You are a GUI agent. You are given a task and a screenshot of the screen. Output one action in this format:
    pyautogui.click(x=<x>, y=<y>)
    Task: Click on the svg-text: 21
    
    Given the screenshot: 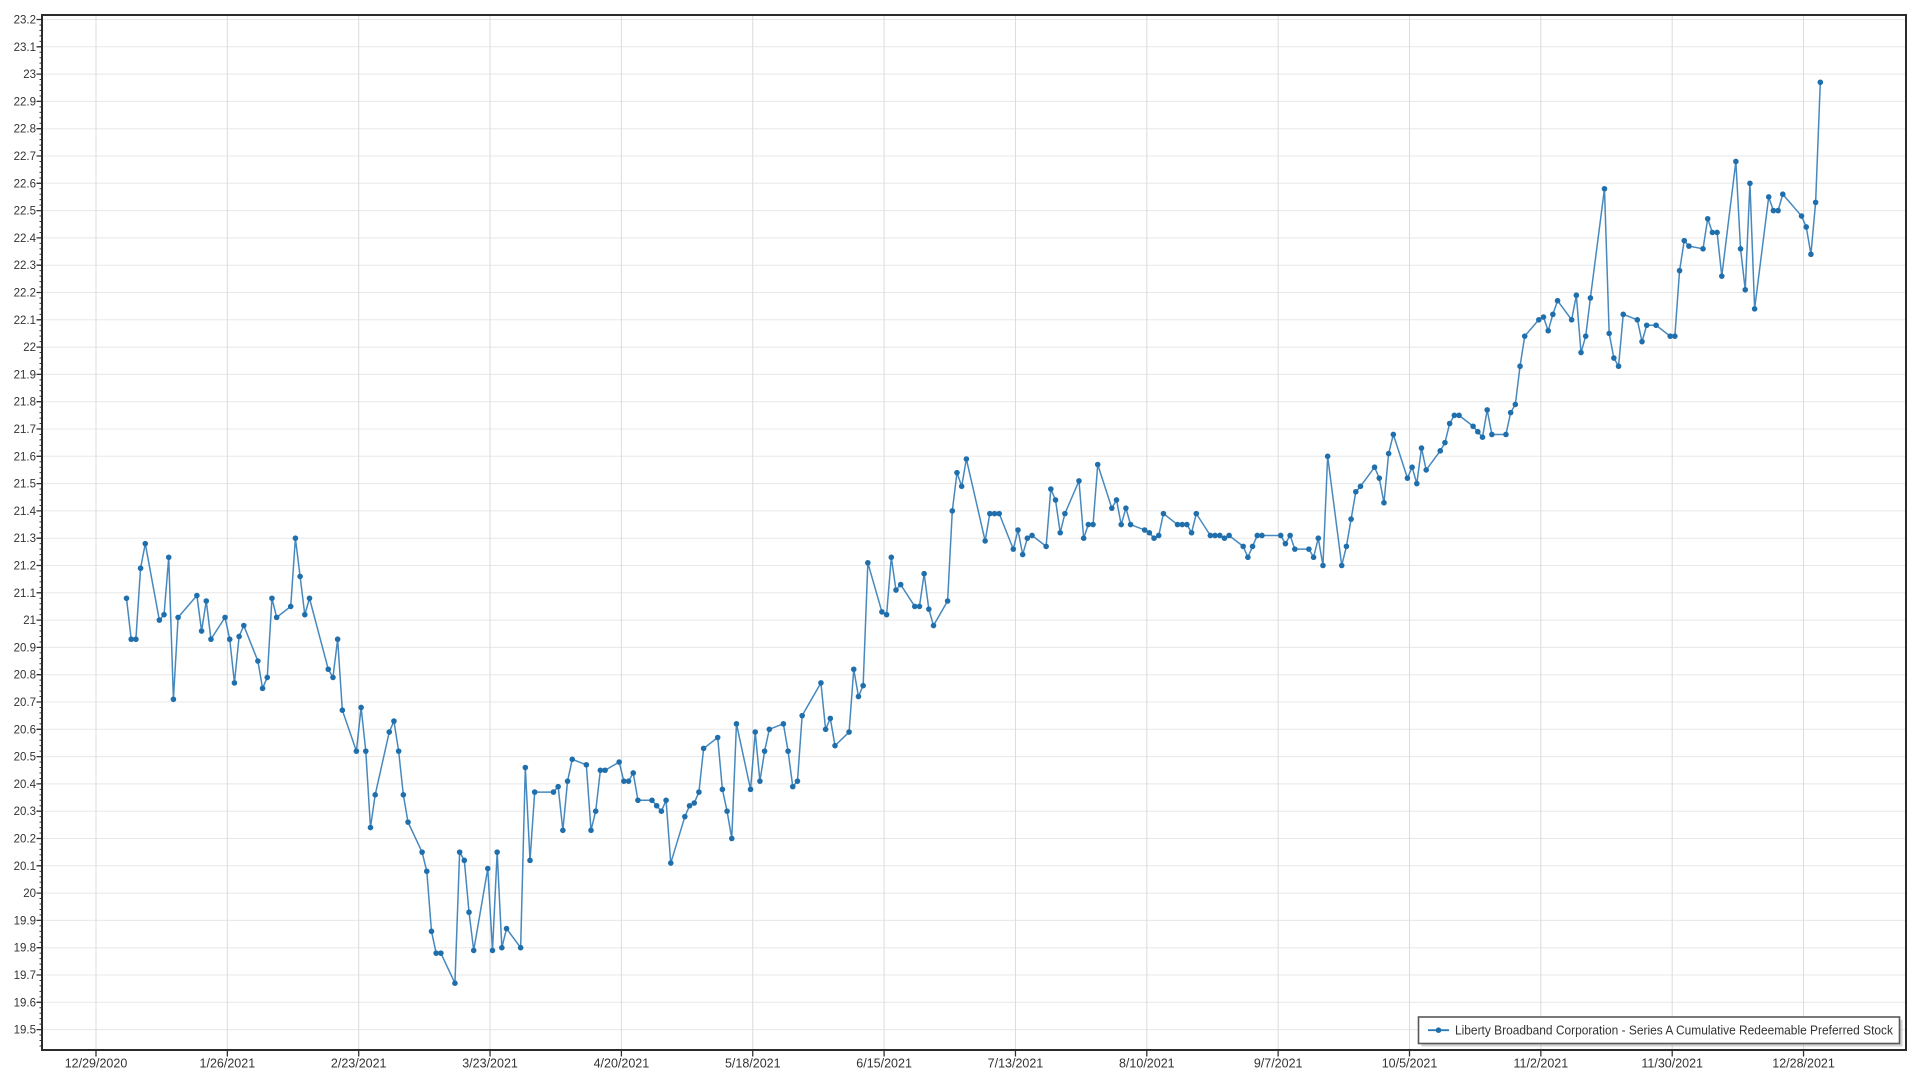 What is the action you would take?
    pyautogui.click(x=29, y=621)
    